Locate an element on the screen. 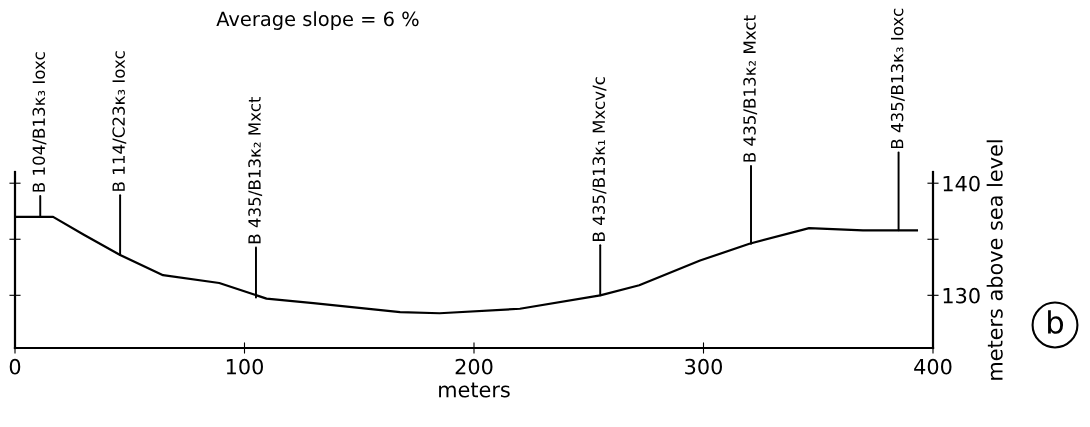 The height and width of the screenshot is (427, 1090). x-tick-label: 300 is located at coordinates (703, 366).